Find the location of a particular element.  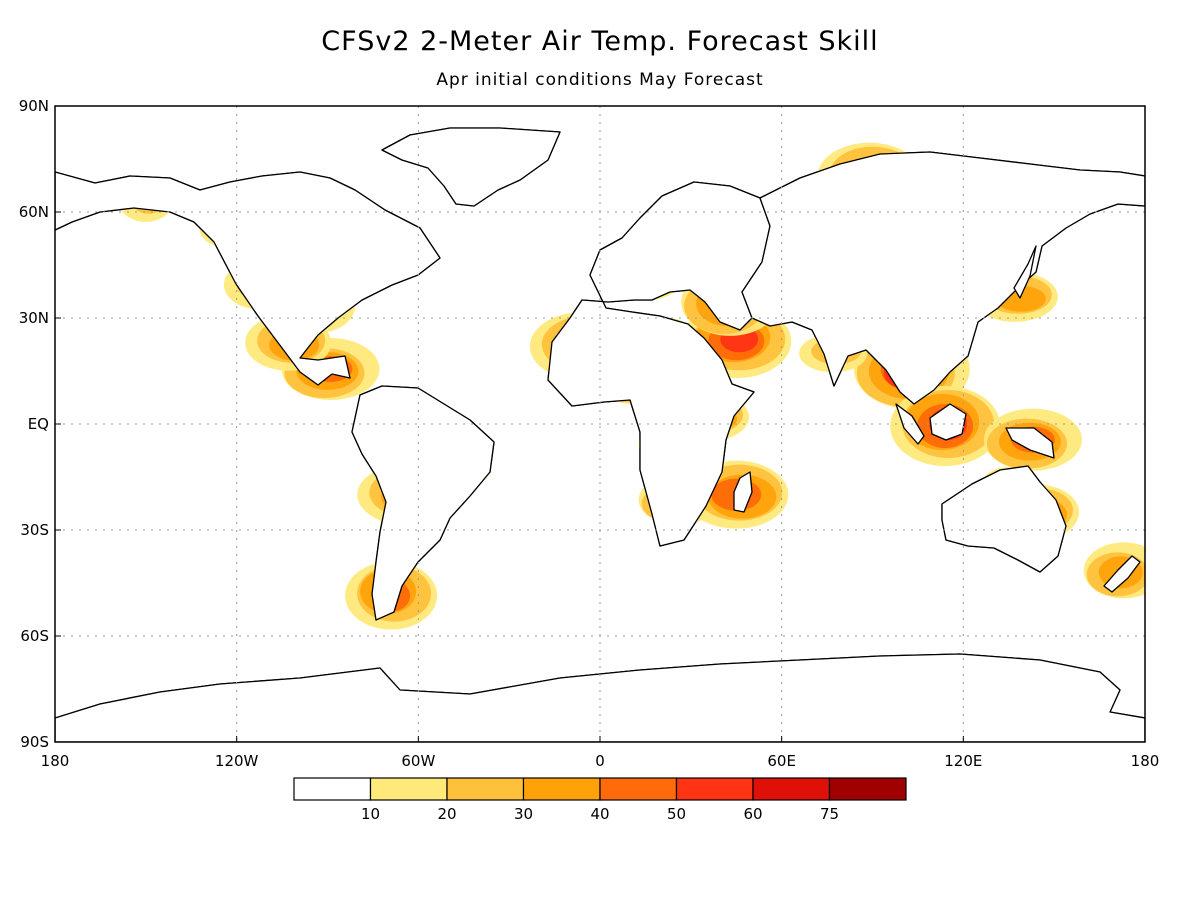

lat-label: 30S is located at coordinates (34, 530).